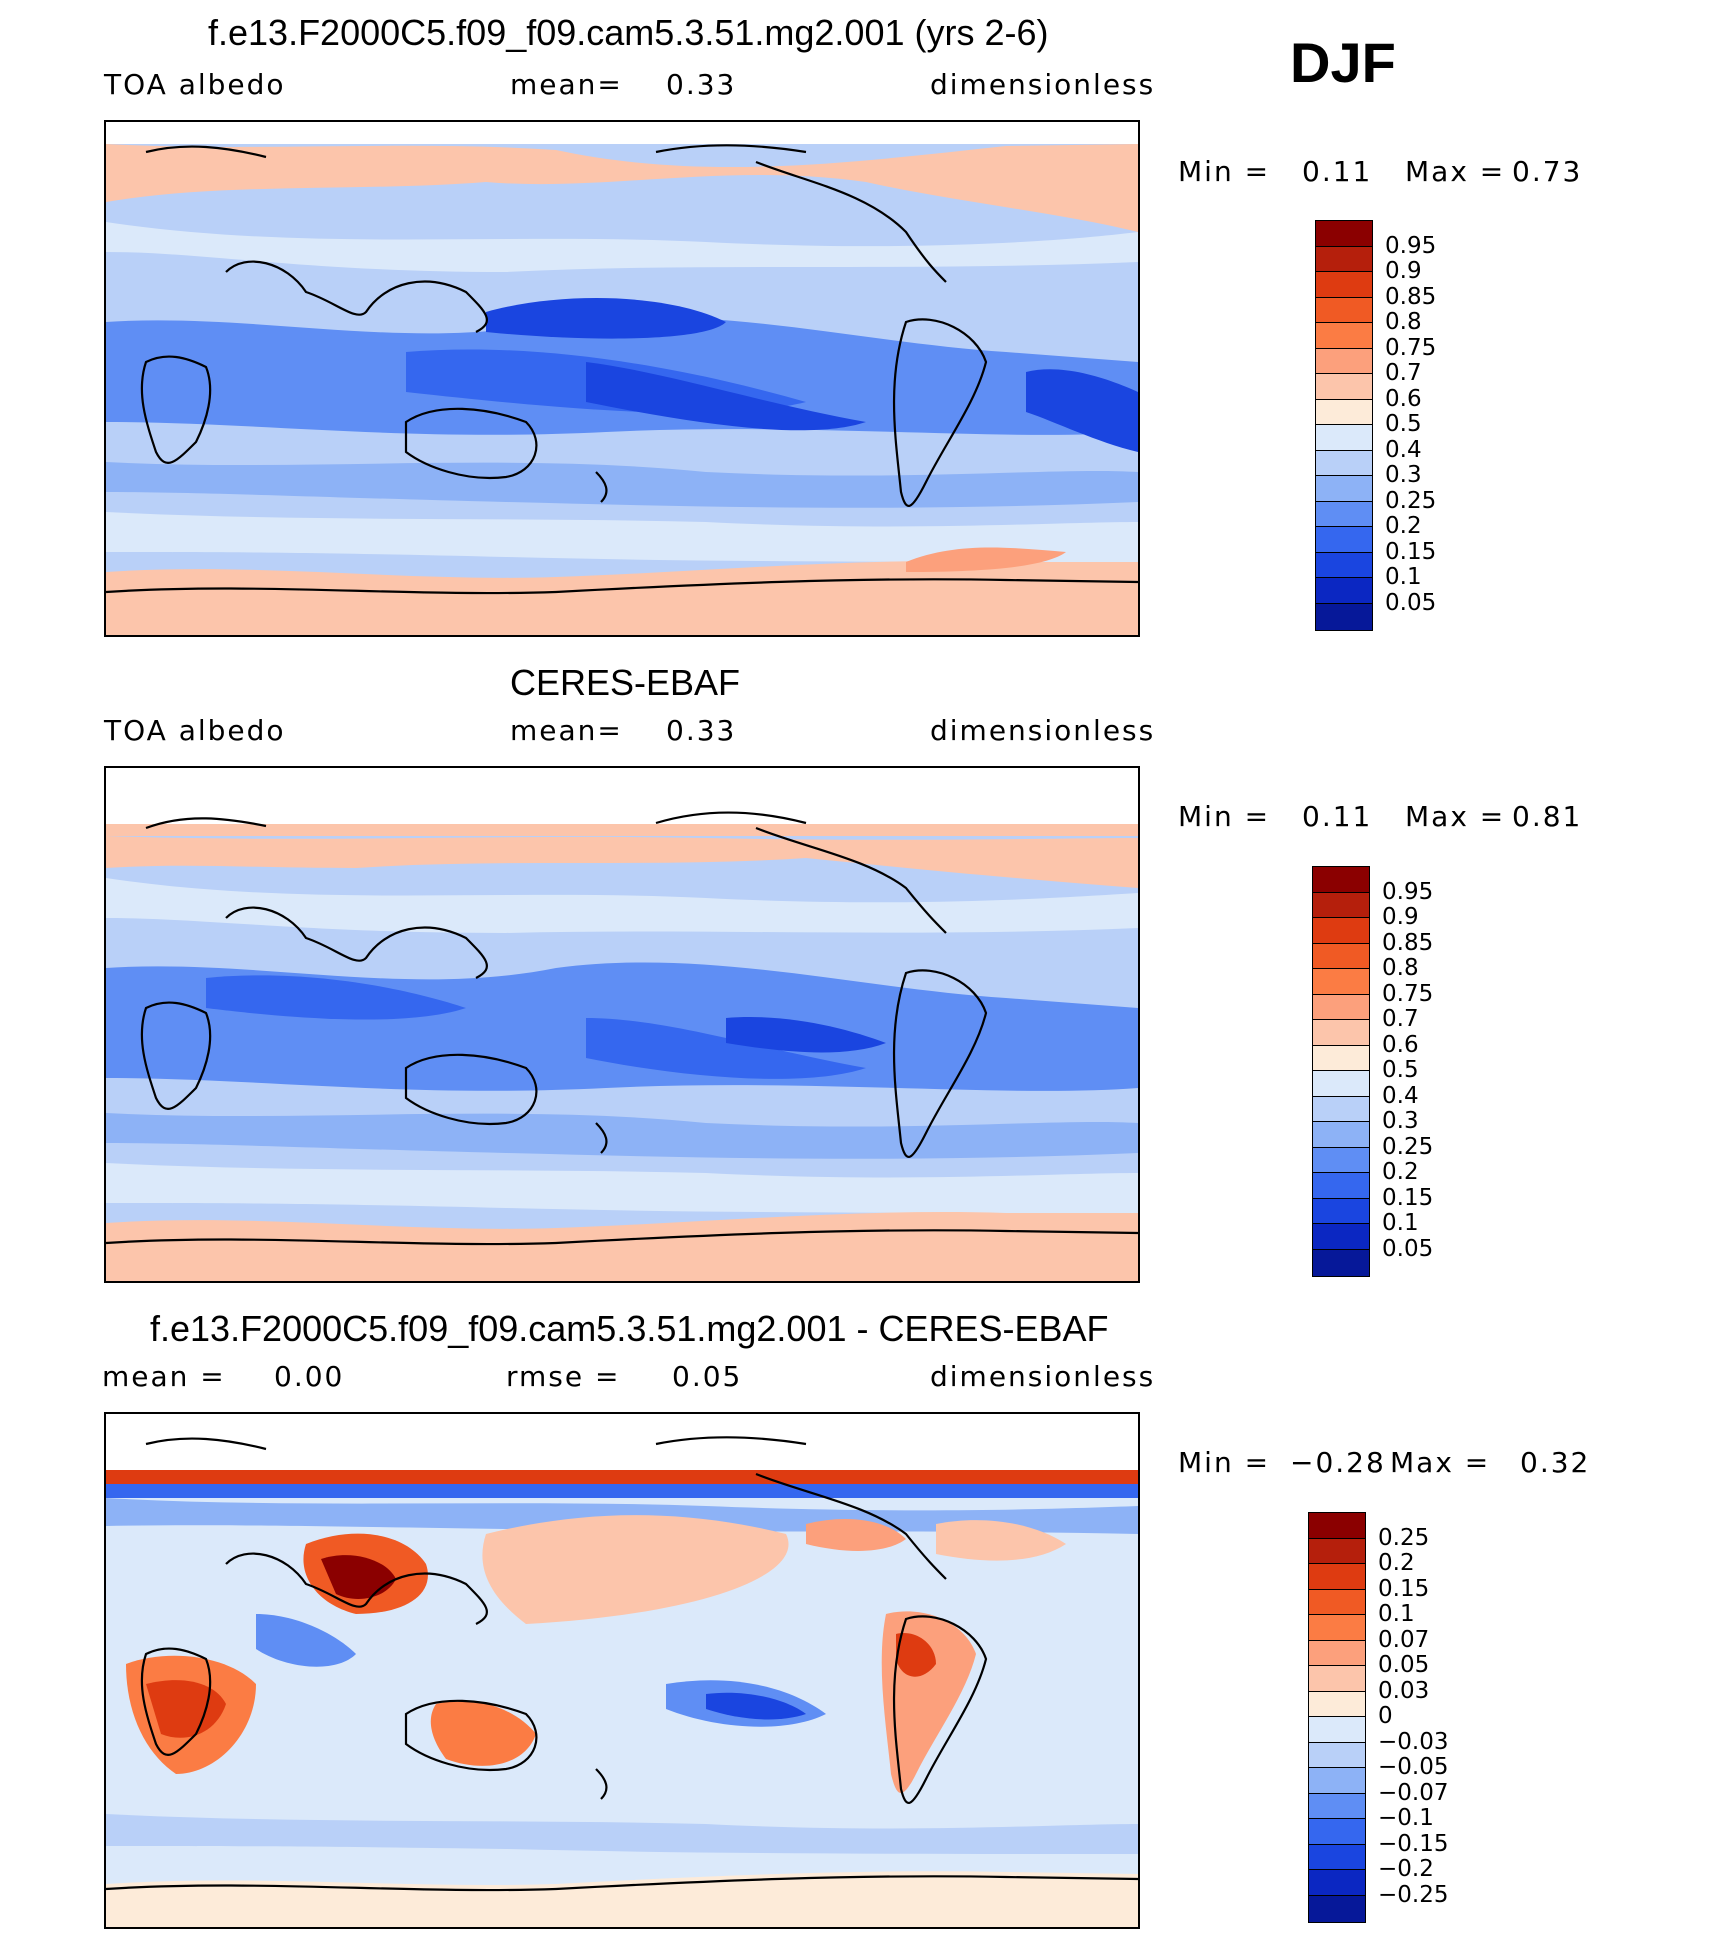 The height and width of the screenshot is (1952, 1710). I want to click on colorbar-tick-label: 0.03, so click(1404, 1690).